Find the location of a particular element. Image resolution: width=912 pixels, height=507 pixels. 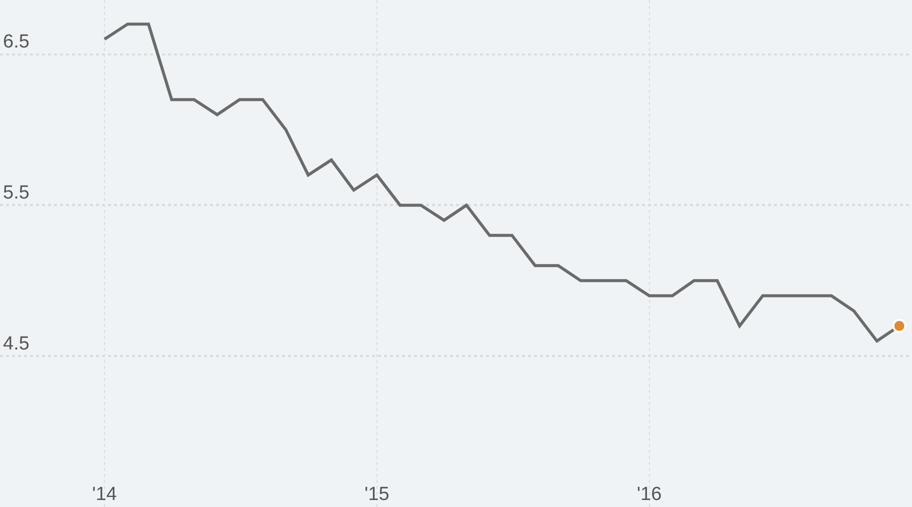

y-tick-label: 6.5 is located at coordinates (16, 42).